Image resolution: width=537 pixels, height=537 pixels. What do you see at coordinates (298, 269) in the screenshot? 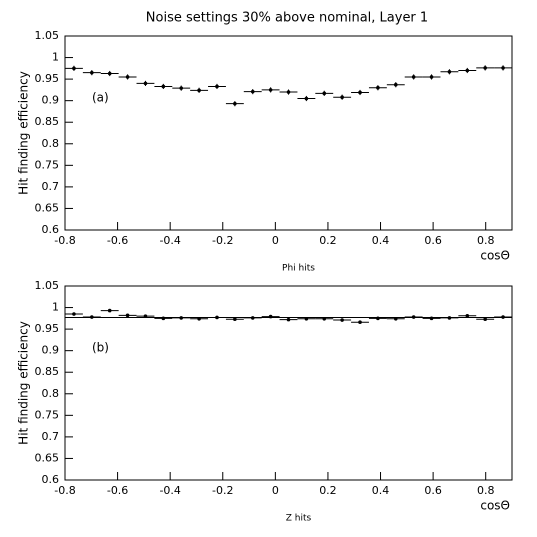
I see `x-axis-label: Phi hits` at bounding box center [298, 269].